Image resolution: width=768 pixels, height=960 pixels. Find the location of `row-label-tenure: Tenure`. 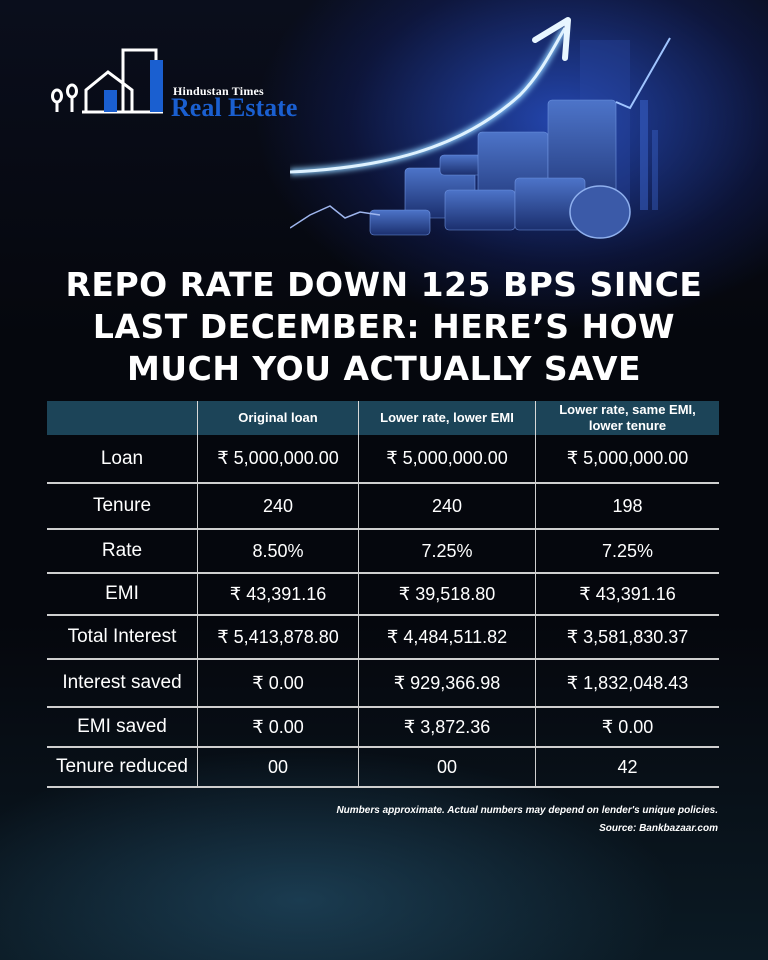

row-label-tenure: Tenure is located at coordinates (122, 505).